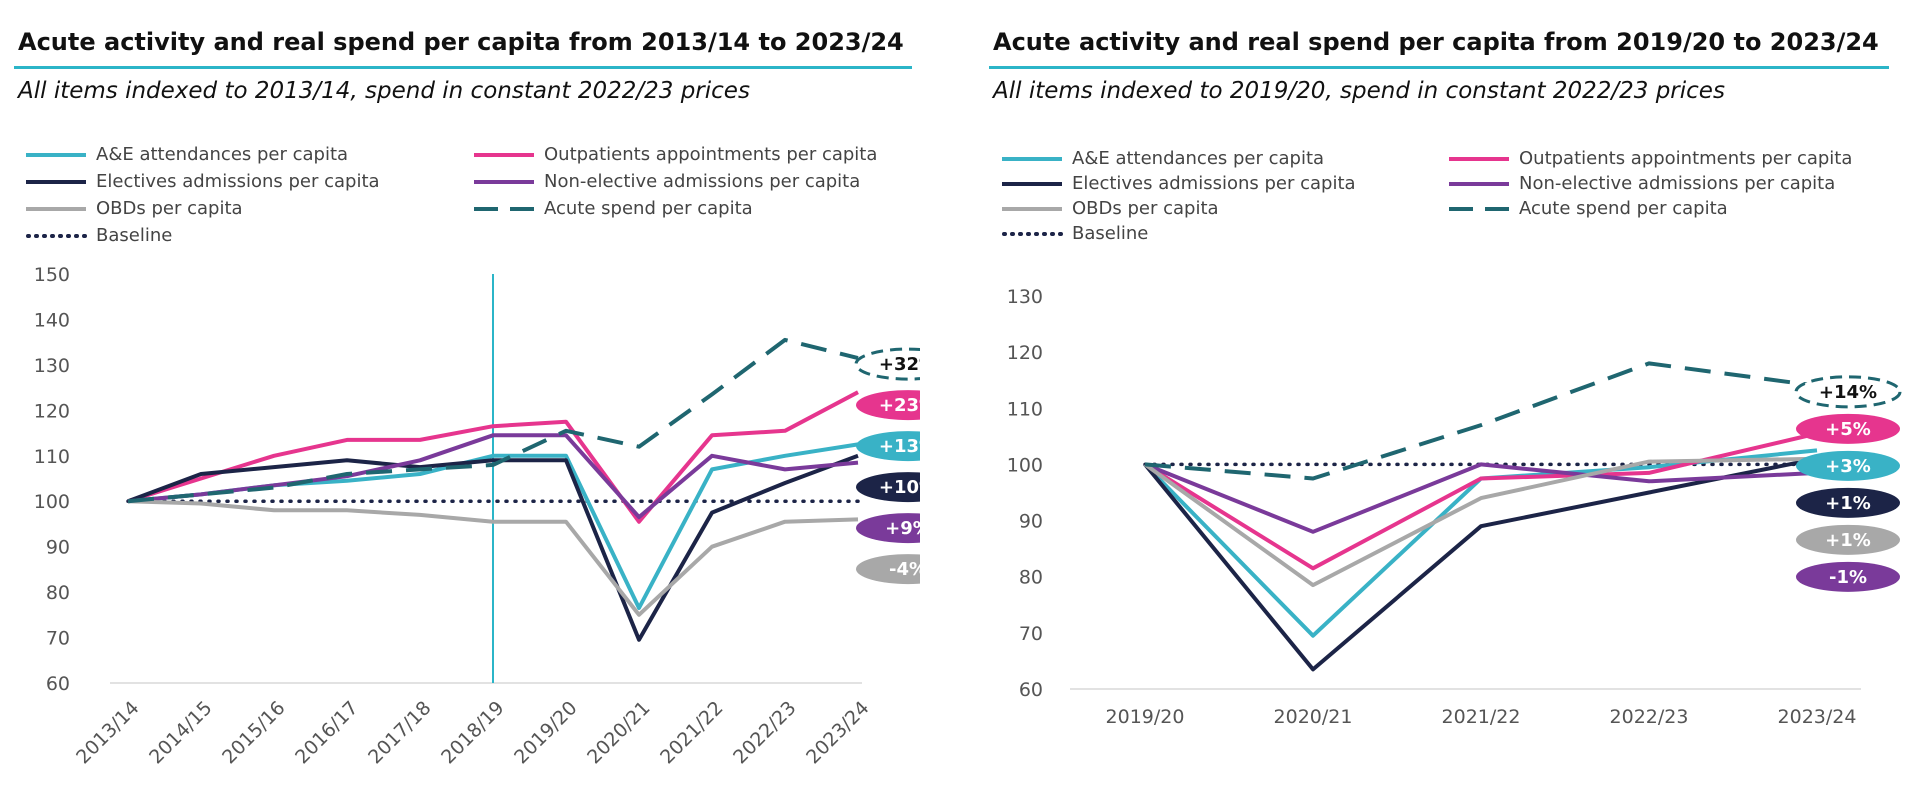 The height and width of the screenshot is (800, 1920). What do you see at coordinates (399, 732) in the screenshot?
I see `x-tick-label: 2017/18` at bounding box center [399, 732].